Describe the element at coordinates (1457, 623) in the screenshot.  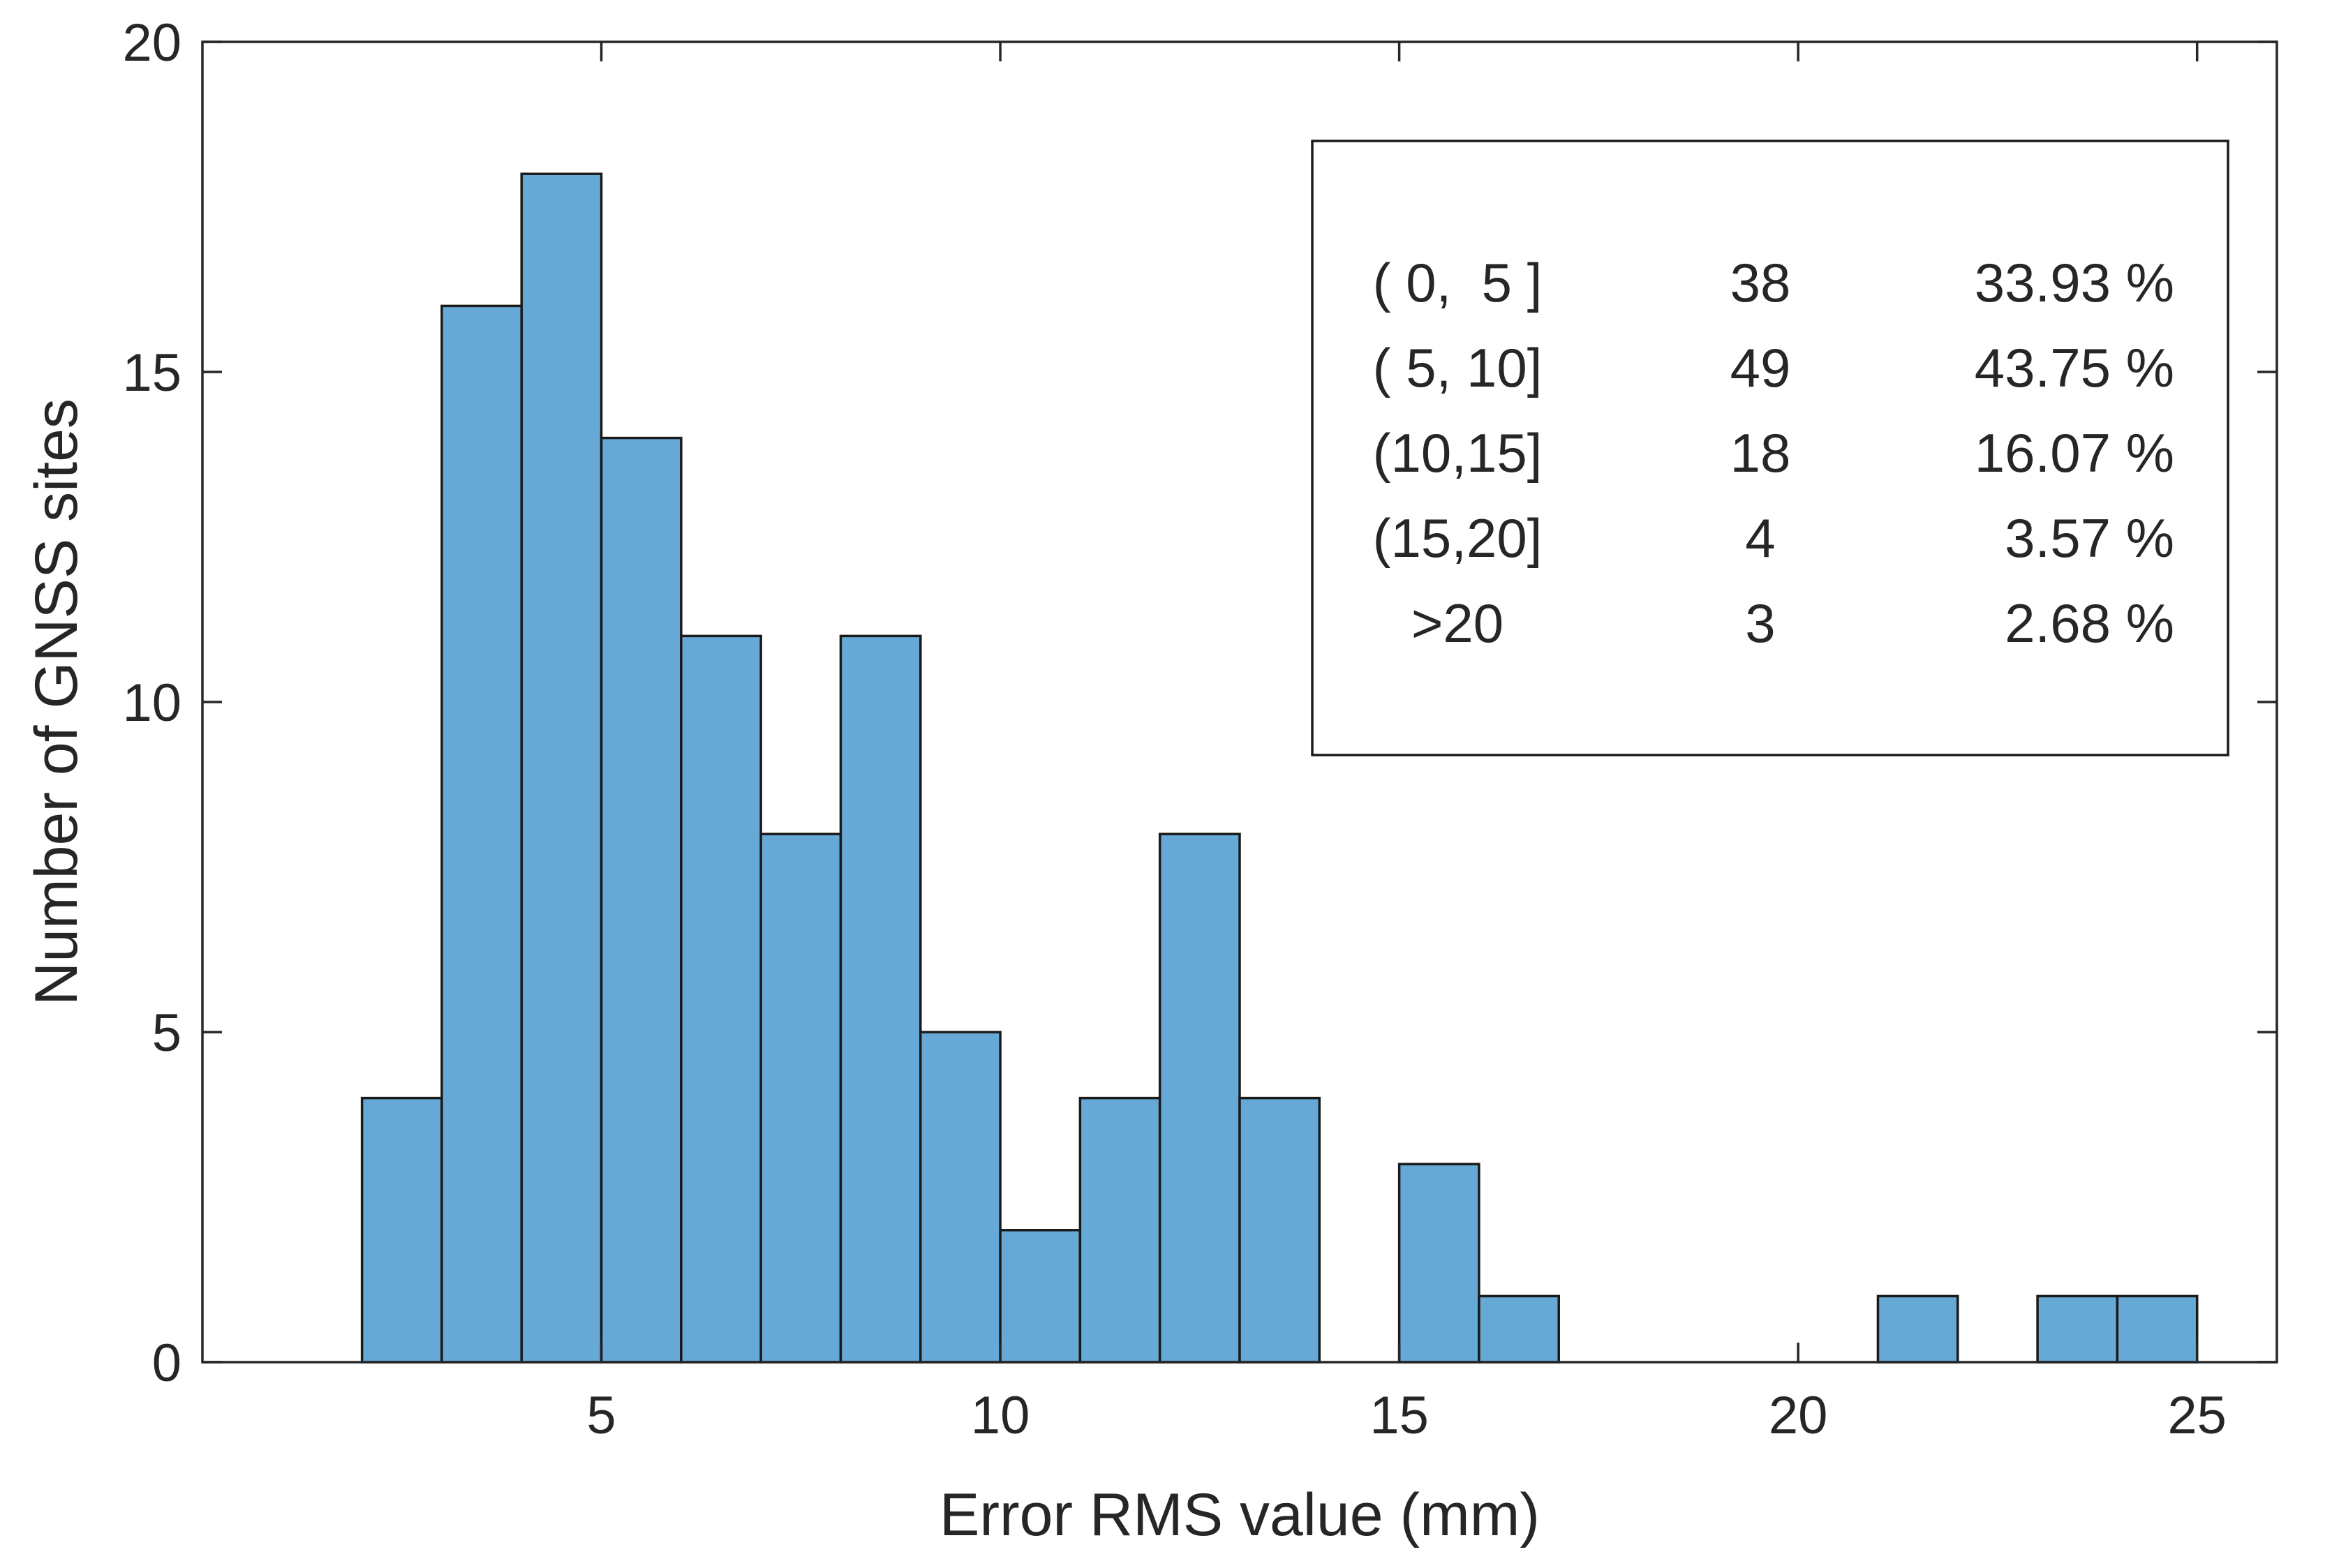
I see `legend-range: >20` at that location.